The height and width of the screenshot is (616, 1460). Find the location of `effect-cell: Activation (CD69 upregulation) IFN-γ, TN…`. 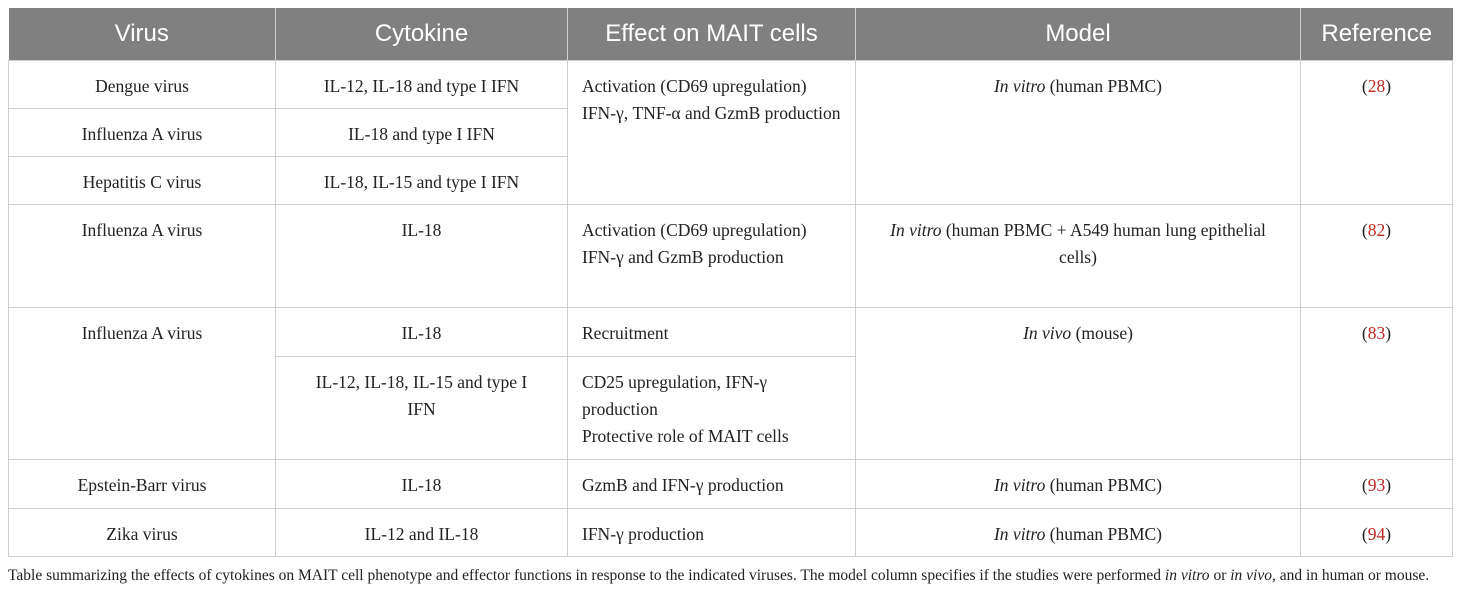

effect-cell: Activation (CD69 upregulation) IFN-γ, TN… is located at coordinates (711, 132).